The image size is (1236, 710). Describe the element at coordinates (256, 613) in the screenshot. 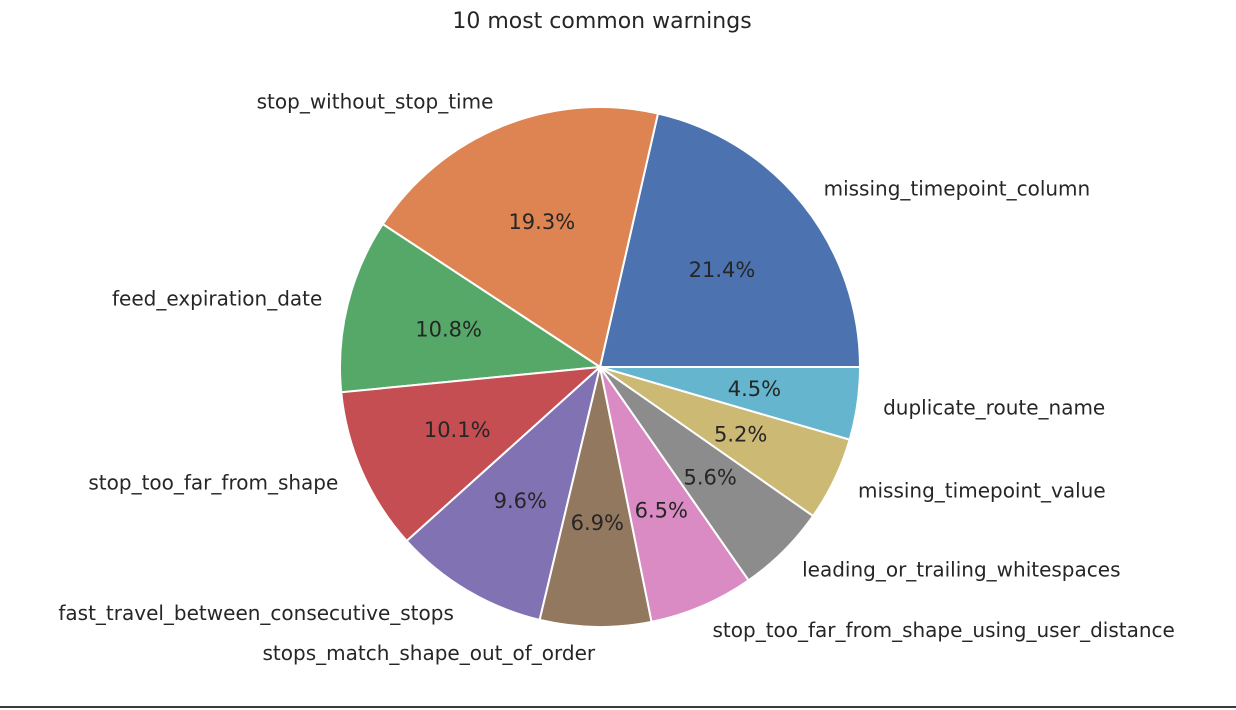

I see `category-label: fast_travel_between_consecutive_stops` at that location.